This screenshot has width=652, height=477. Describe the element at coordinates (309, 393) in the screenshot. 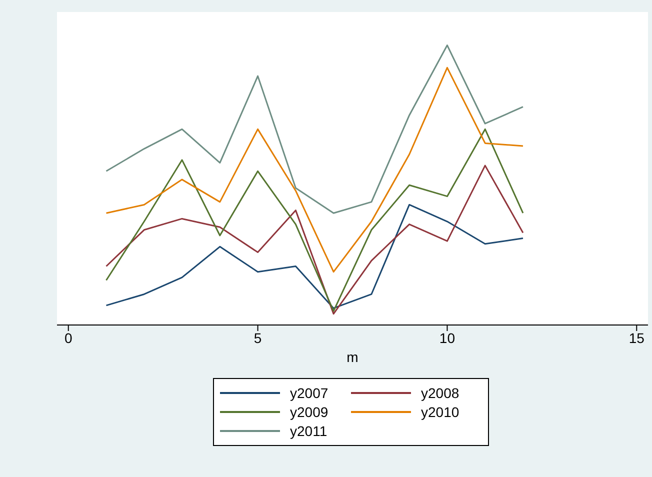

I see `legend-label: y2007` at that location.